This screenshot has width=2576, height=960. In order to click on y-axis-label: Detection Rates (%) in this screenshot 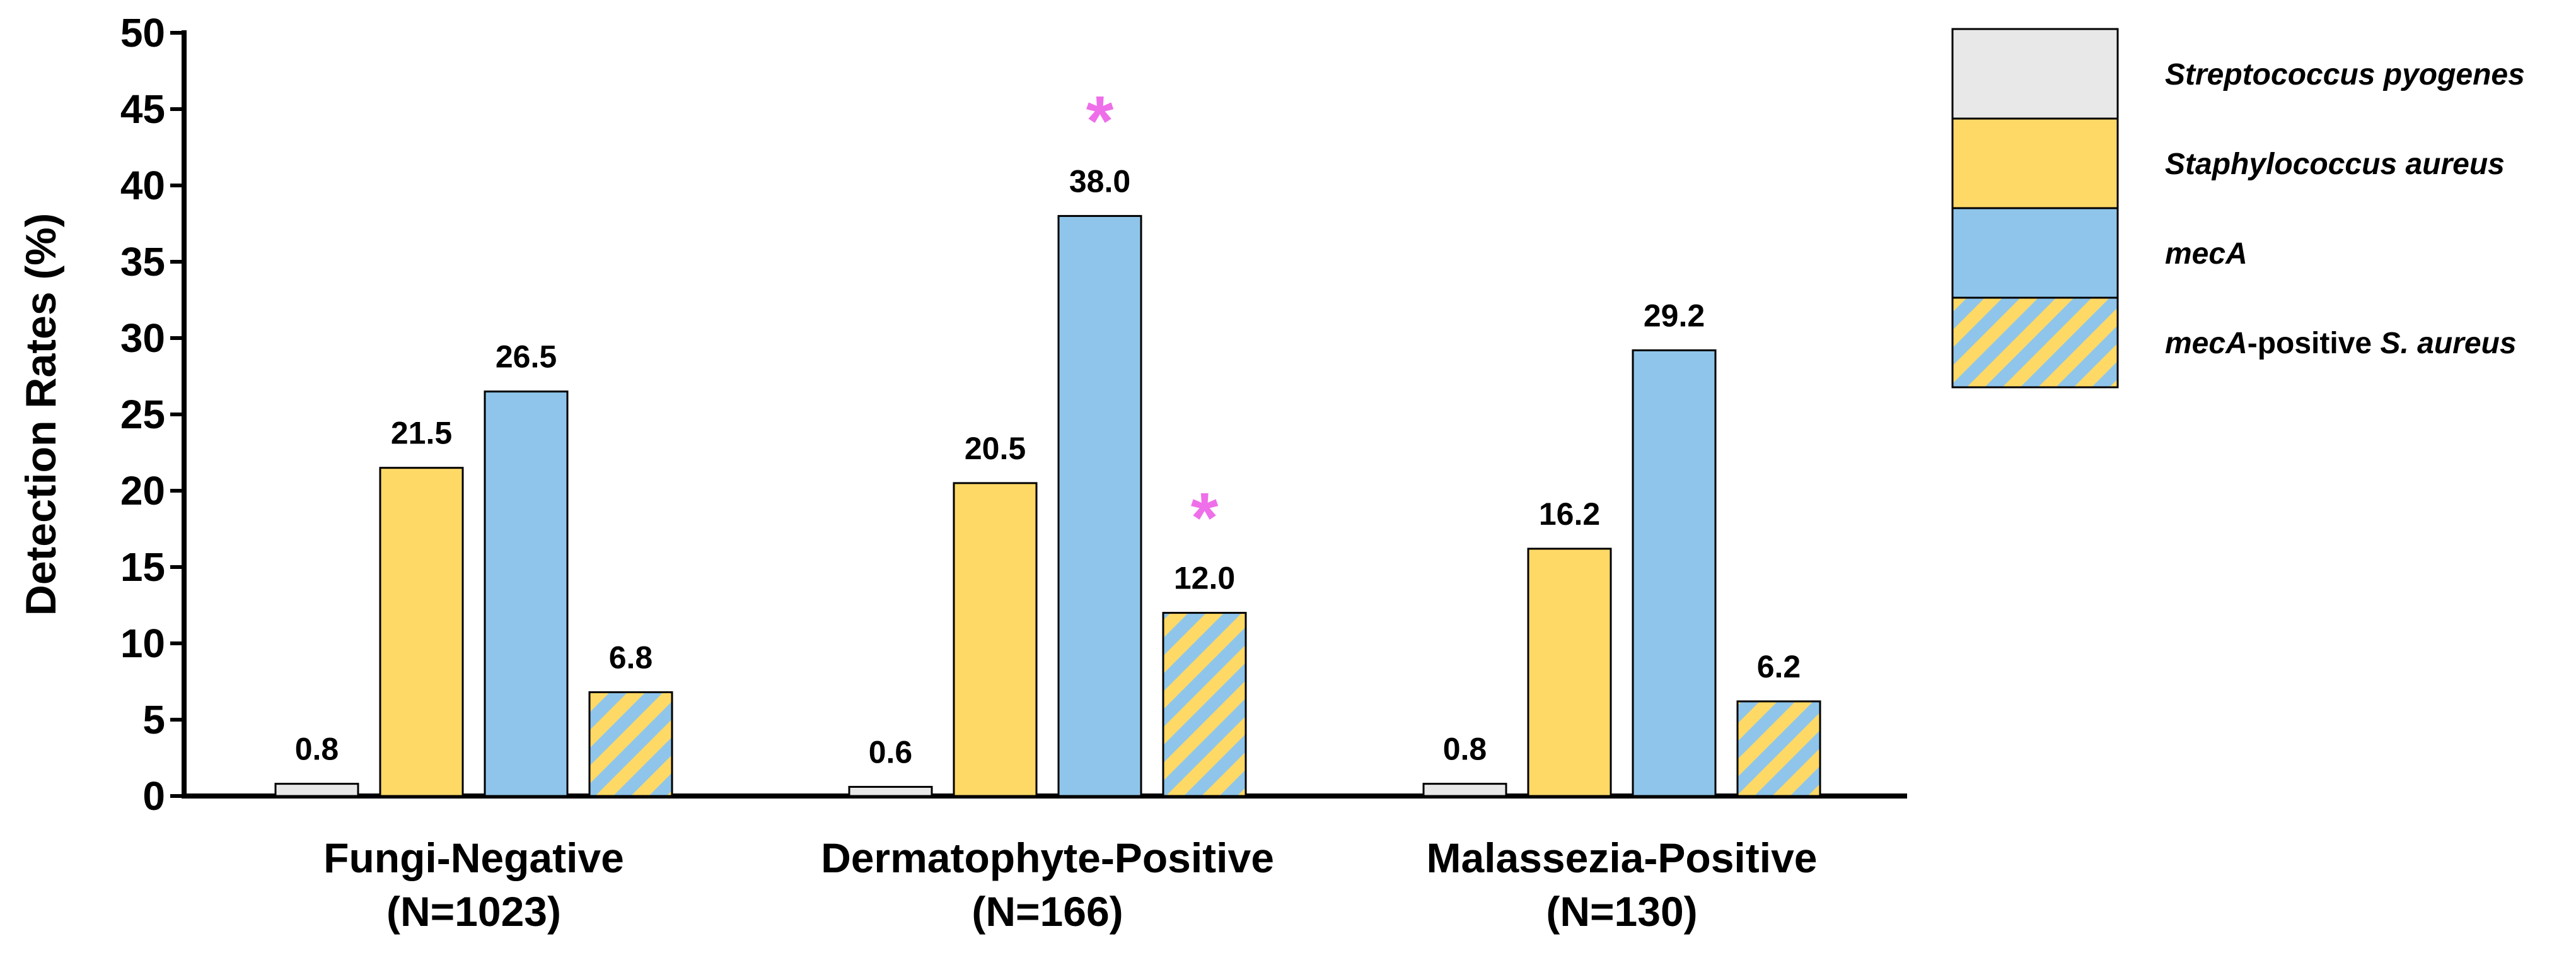, I will do `click(41, 414)`.